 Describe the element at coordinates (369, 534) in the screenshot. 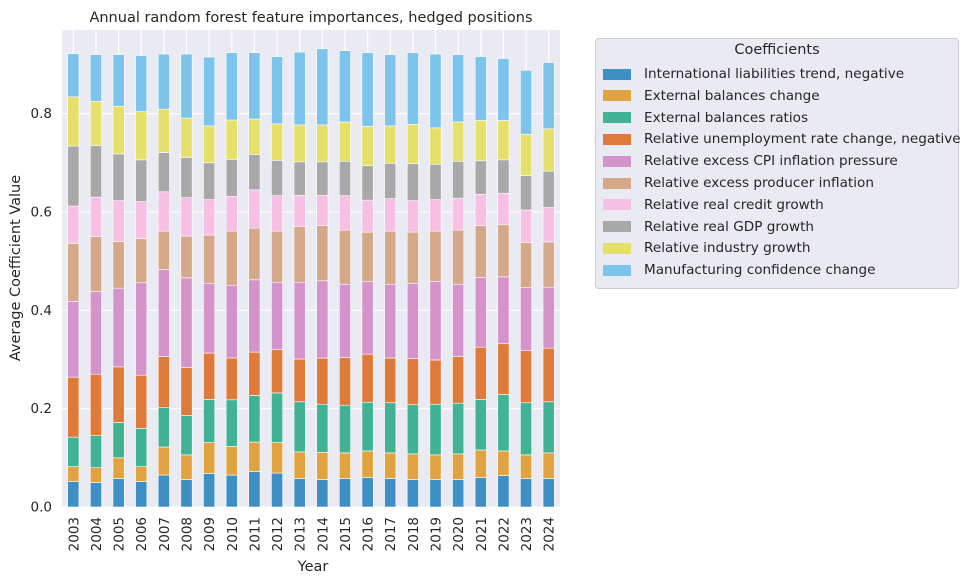

I see `x-tick-label: 2016` at that location.